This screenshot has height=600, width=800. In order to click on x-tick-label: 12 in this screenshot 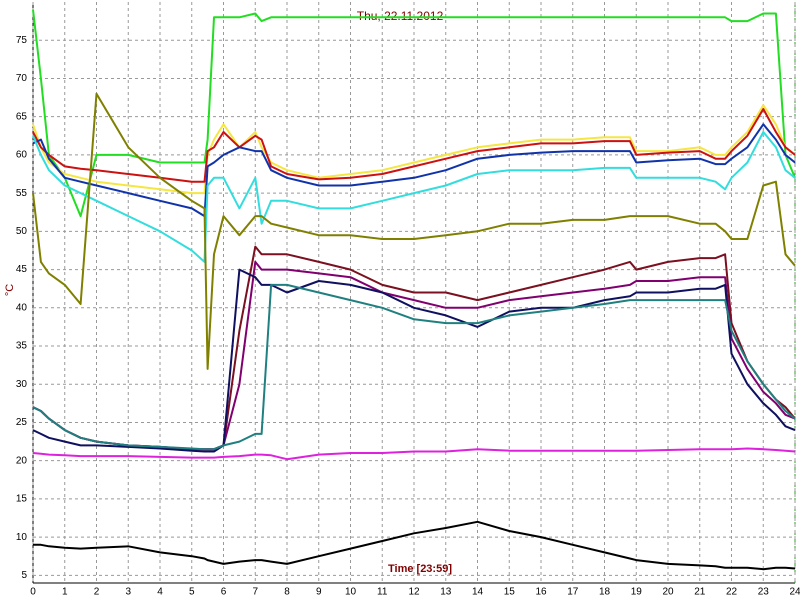, I will do `click(414, 592)`.